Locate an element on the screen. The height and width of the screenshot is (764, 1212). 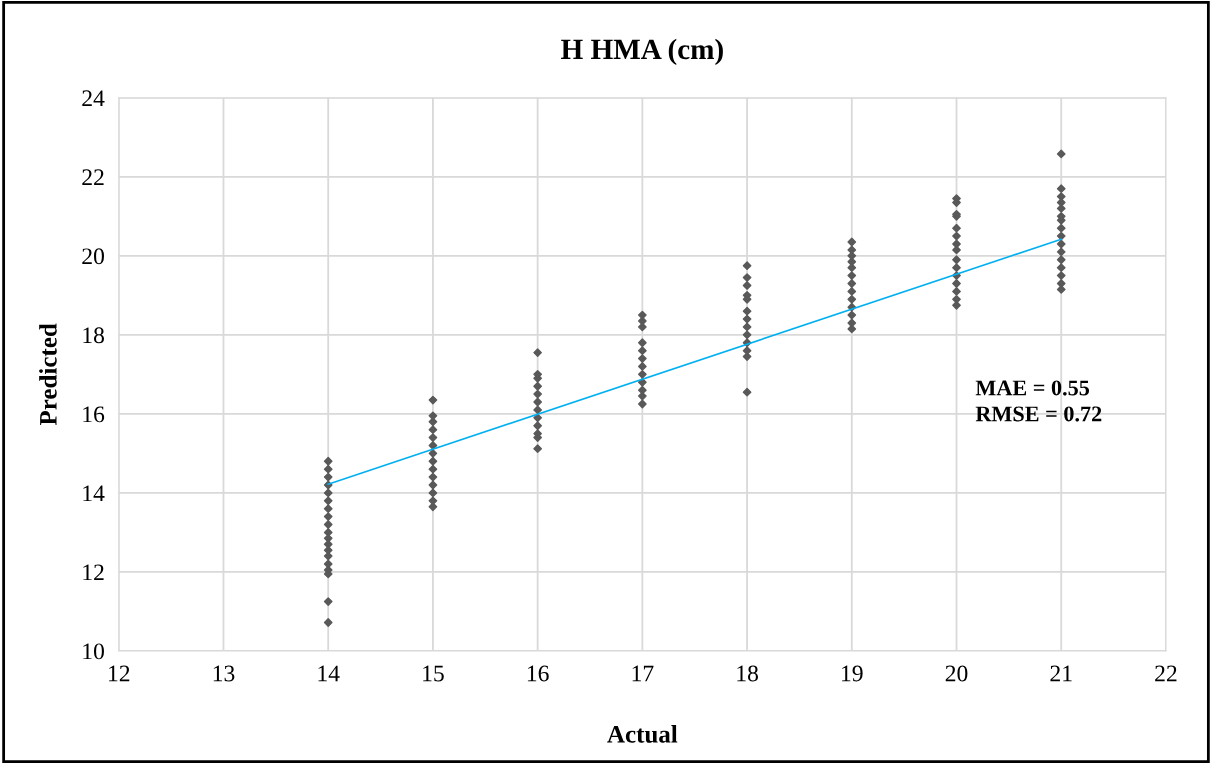
y-tick-label: 20 is located at coordinates (93, 256).